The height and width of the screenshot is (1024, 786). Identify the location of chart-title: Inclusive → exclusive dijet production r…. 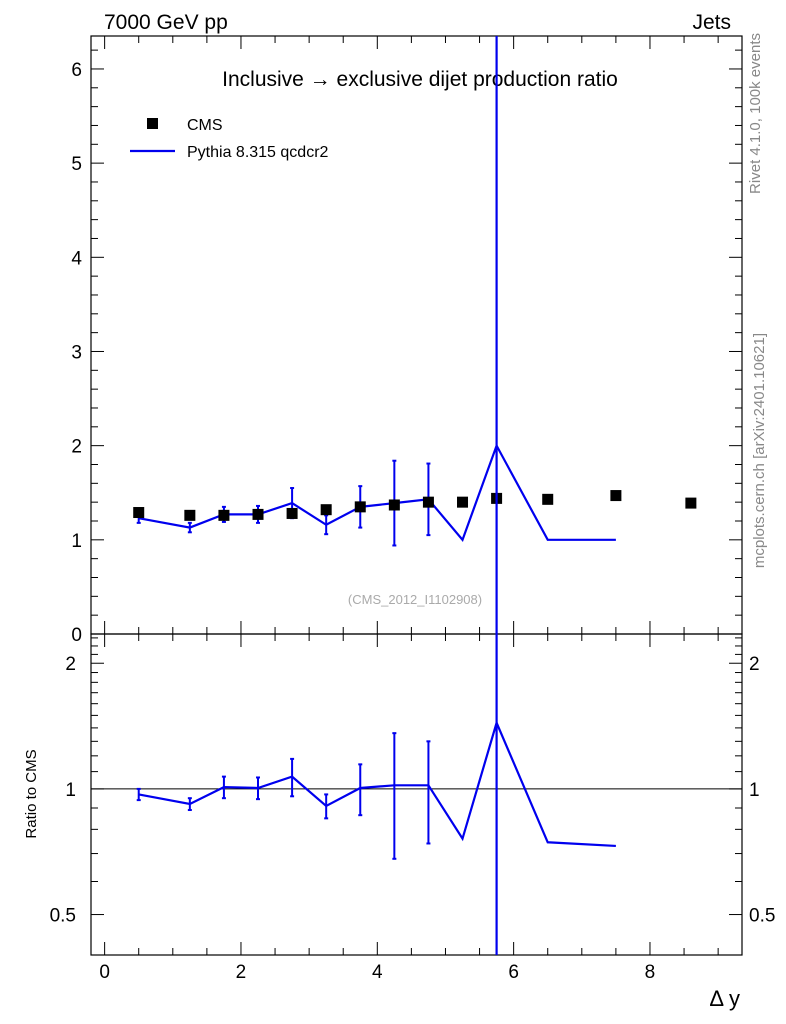
(420, 79).